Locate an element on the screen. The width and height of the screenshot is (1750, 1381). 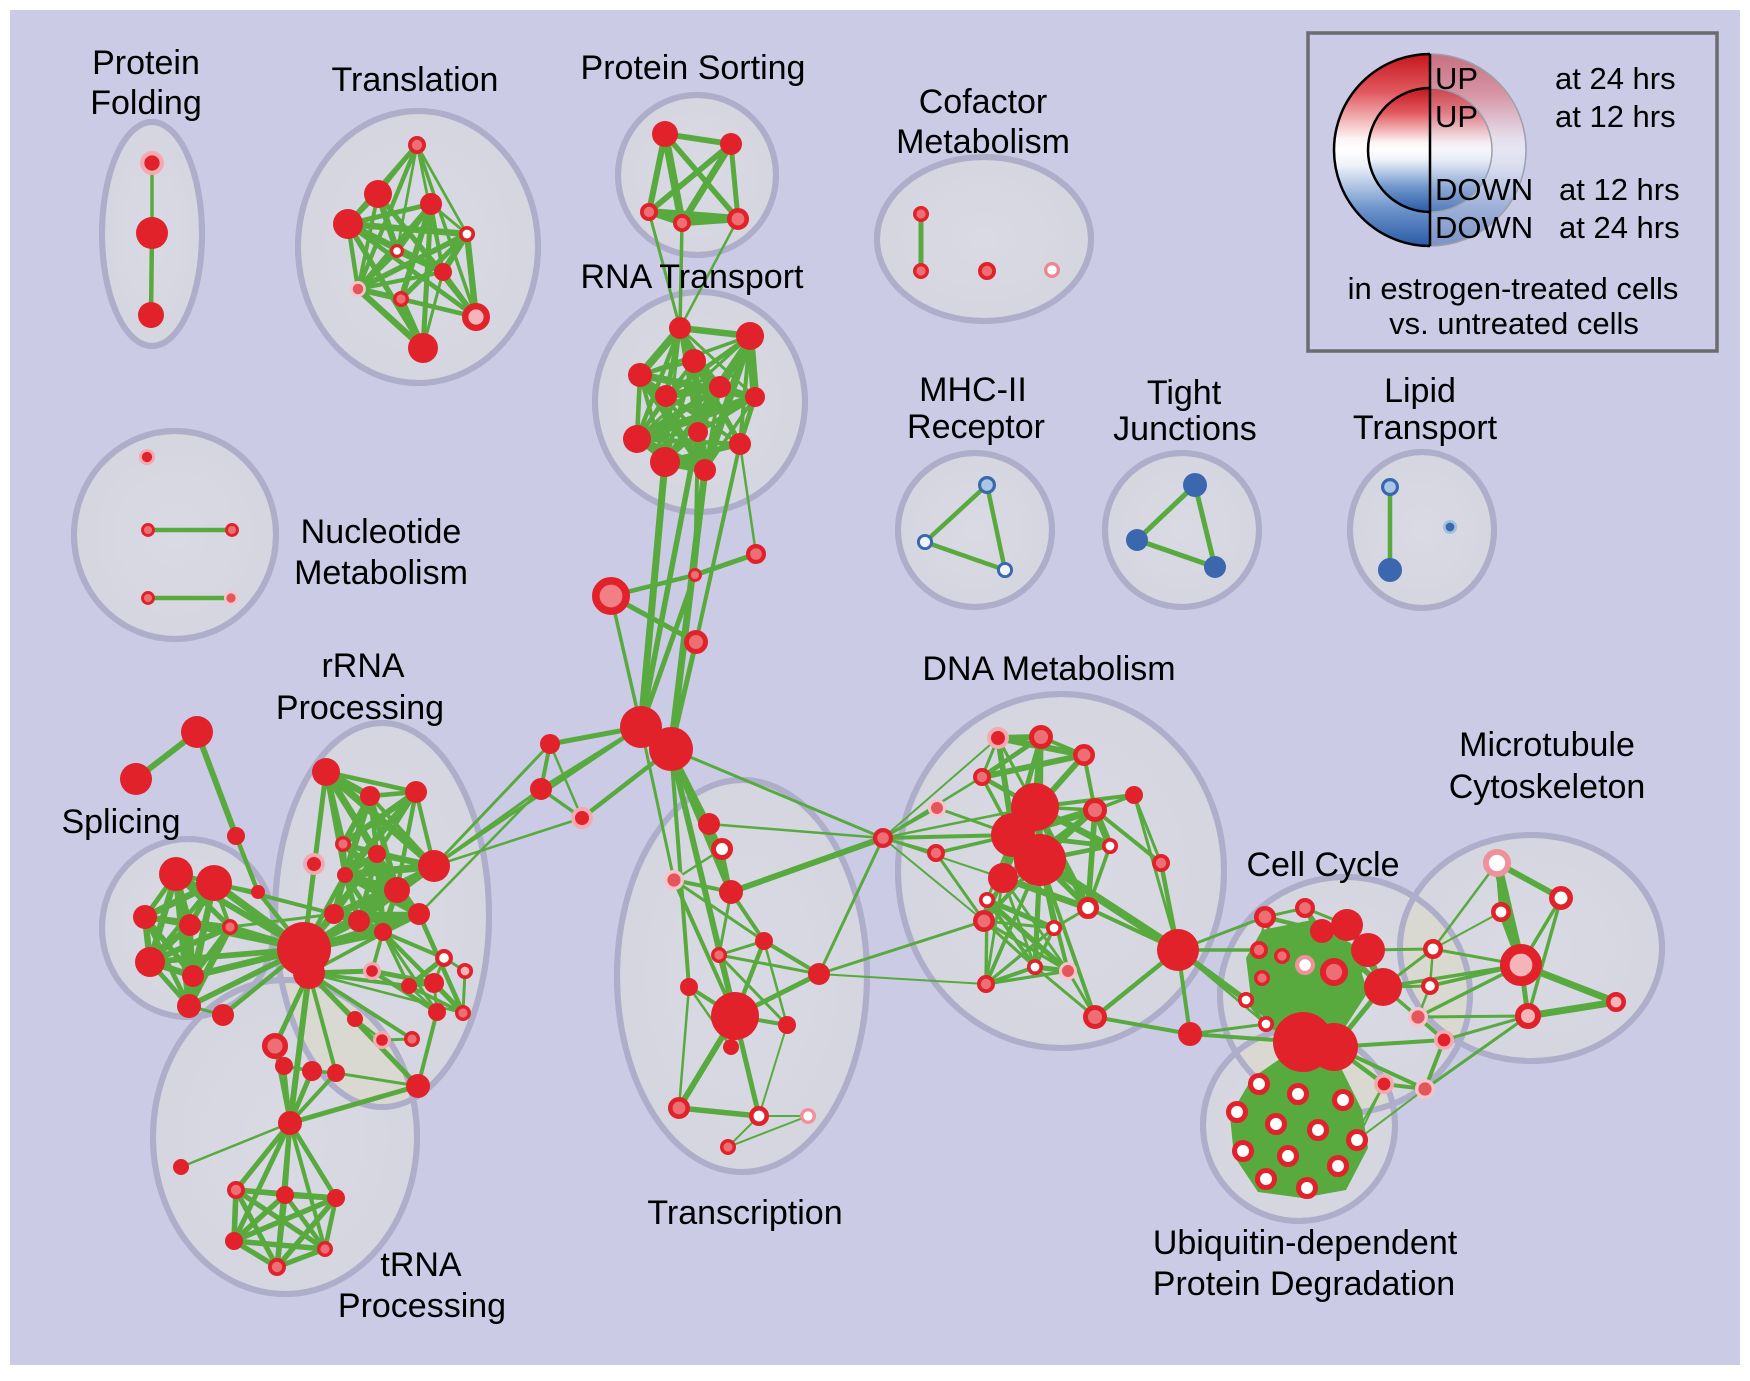
svg-text: Protein is located at coordinates (146, 63).